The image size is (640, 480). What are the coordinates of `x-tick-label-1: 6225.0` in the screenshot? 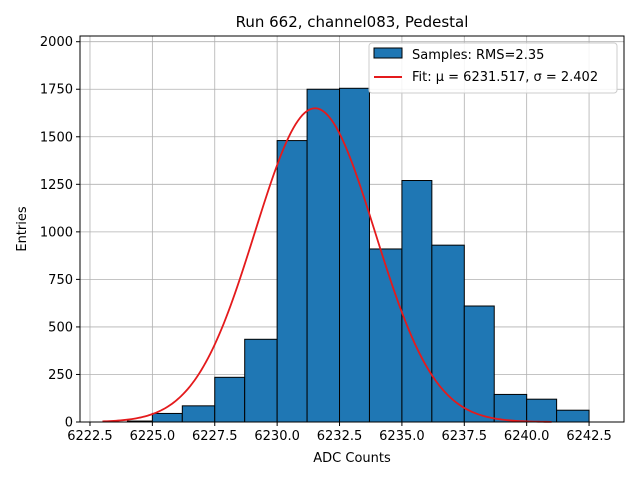 It's located at (153, 436).